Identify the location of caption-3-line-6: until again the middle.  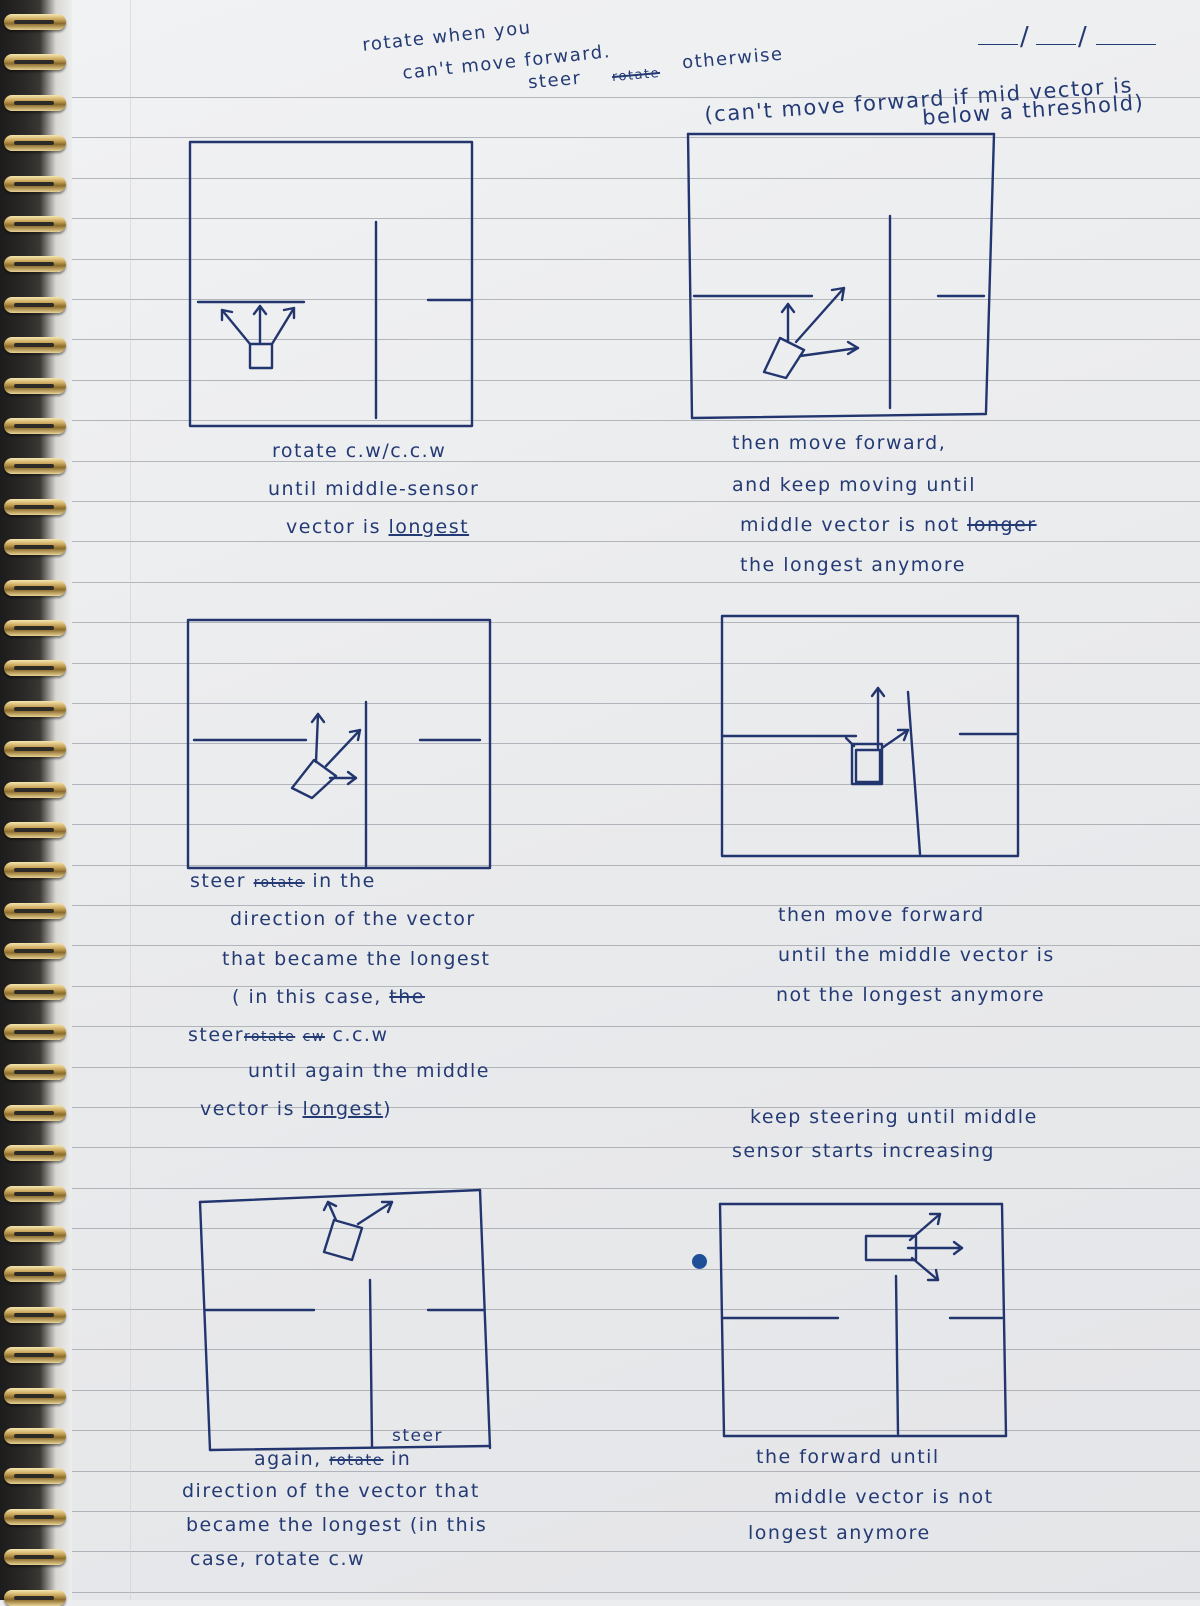
(369, 1071).